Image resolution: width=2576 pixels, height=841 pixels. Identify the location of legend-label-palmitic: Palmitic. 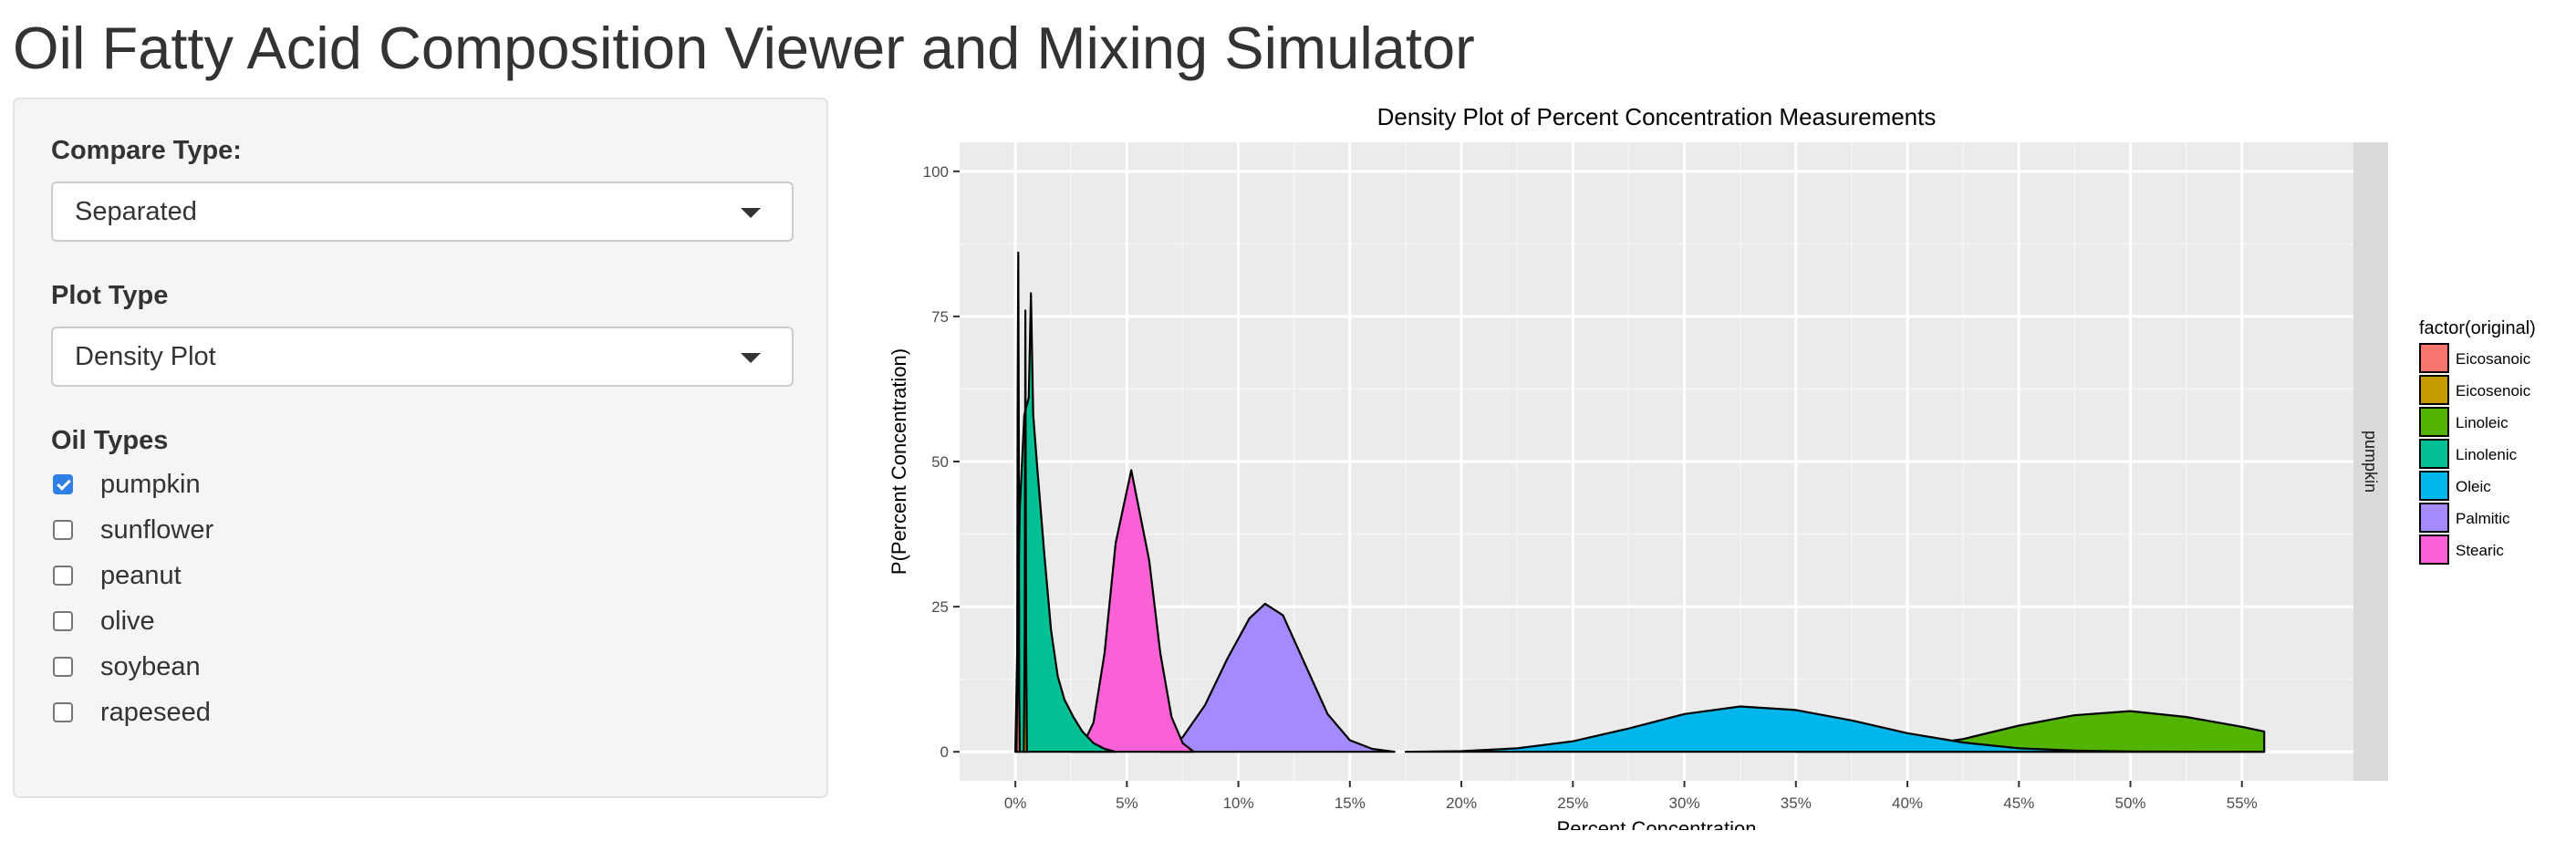
(2483, 518).